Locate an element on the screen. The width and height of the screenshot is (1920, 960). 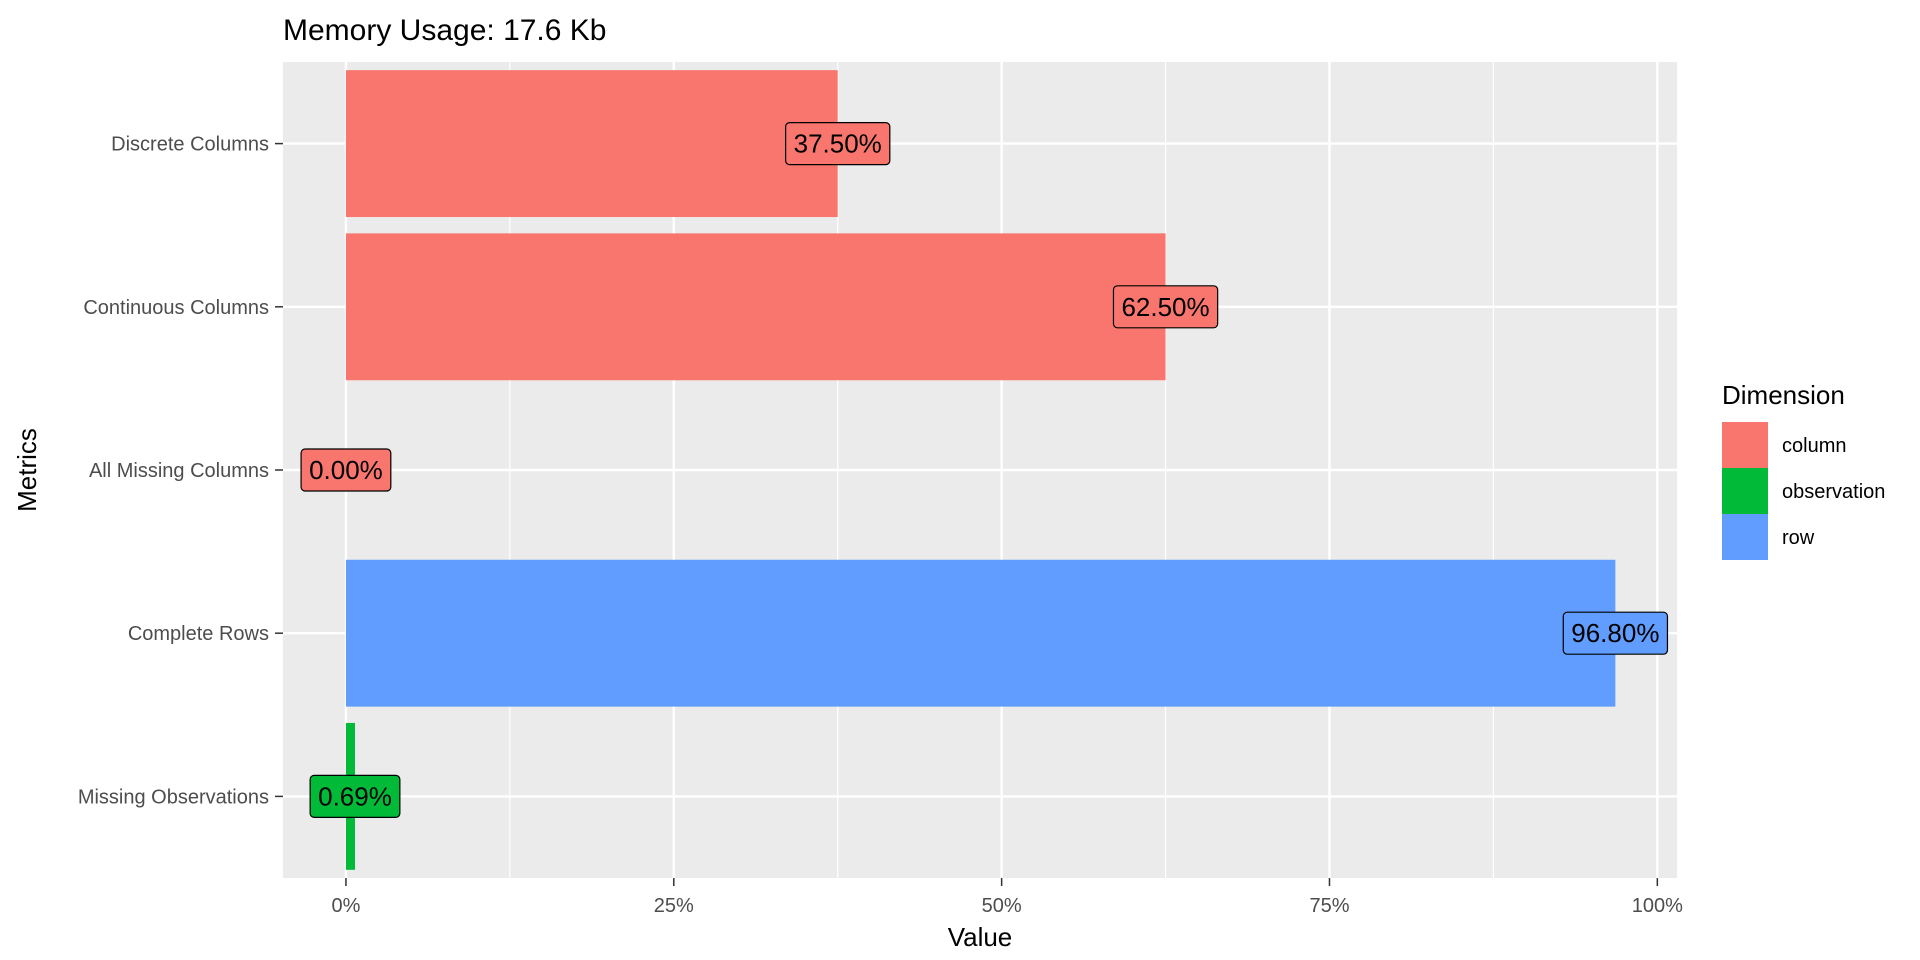
chart-title: Memory Usage: 17.6 Kb is located at coordinates (444, 30).